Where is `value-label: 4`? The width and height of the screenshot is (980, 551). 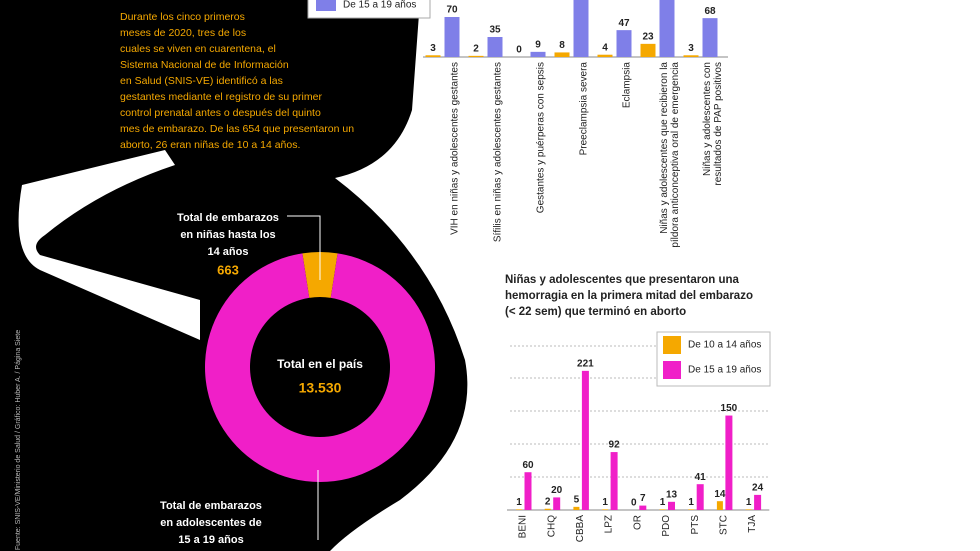 value-label: 4 is located at coordinates (605, 47).